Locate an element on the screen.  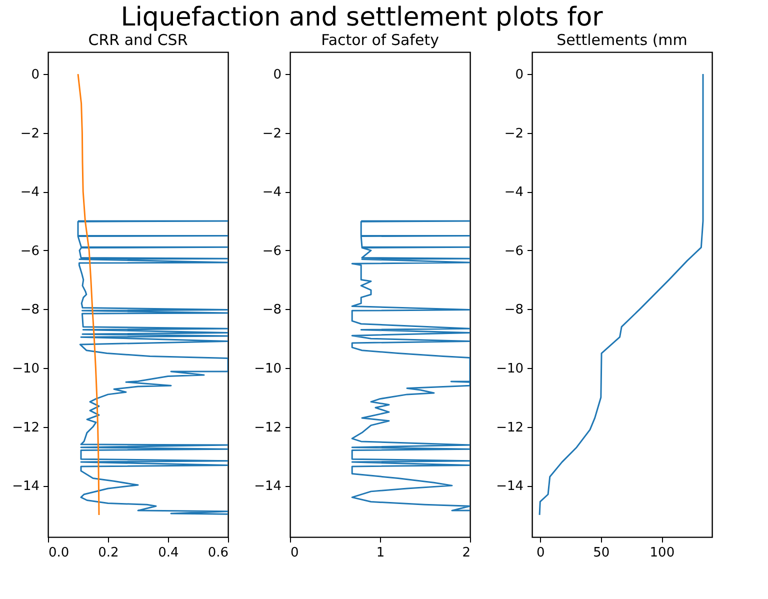
chart-title: CRR and CSR is located at coordinates (138, 40).